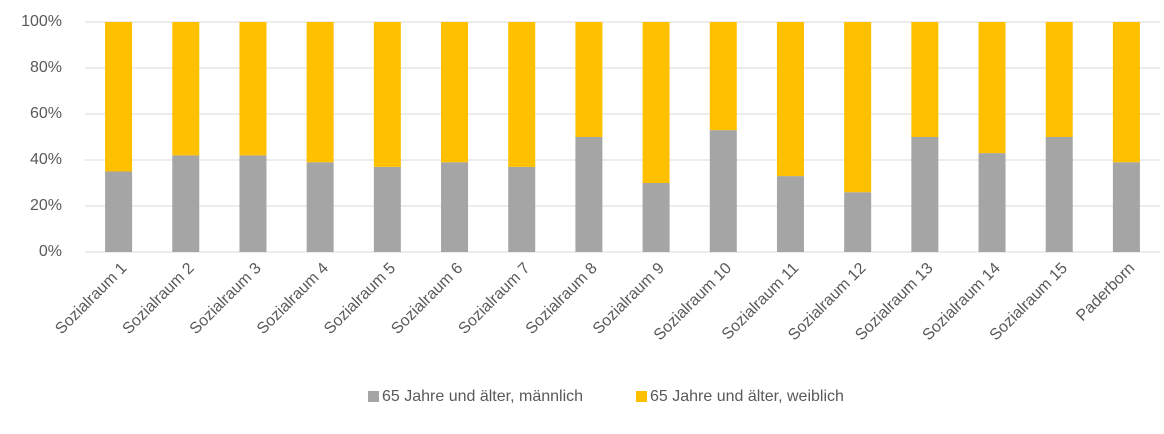 Image resolution: width=1164 pixels, height=434 pixels. I want to click on y-tick-label: 40%, so click(46, 159).